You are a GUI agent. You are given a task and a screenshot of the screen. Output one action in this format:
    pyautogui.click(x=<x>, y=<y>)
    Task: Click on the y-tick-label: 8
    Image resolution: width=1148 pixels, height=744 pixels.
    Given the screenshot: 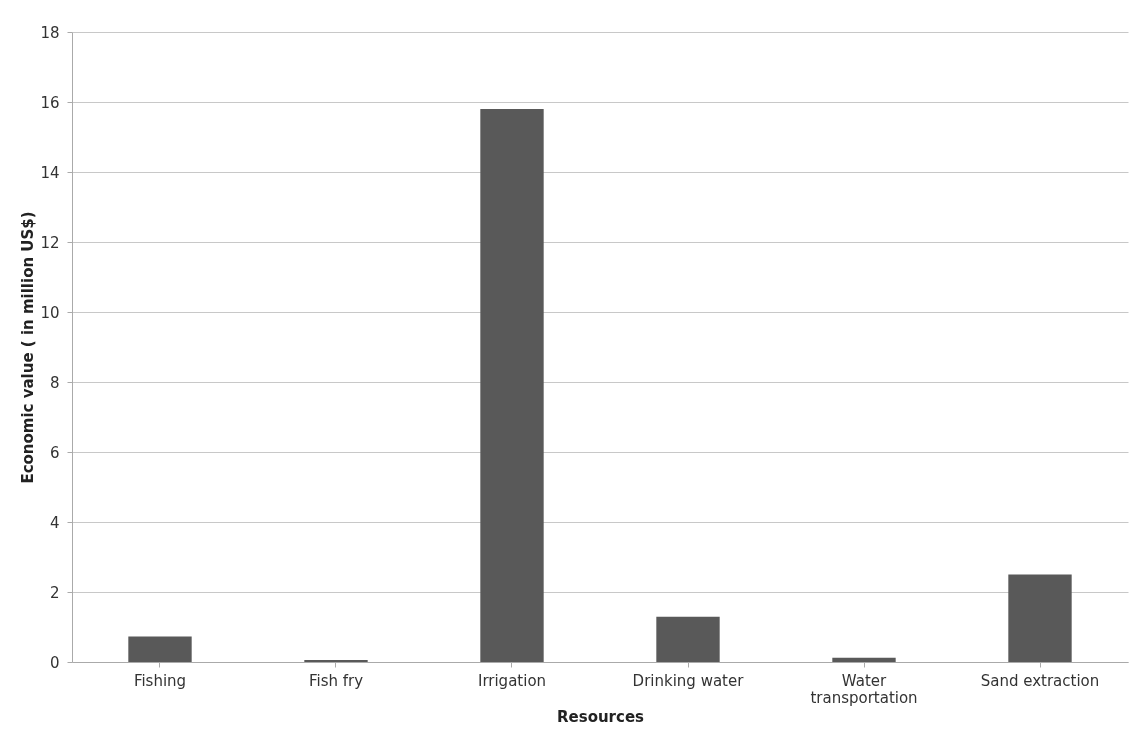 What is the action you would take?
    pyautogui.click(x=54, y=382)
    